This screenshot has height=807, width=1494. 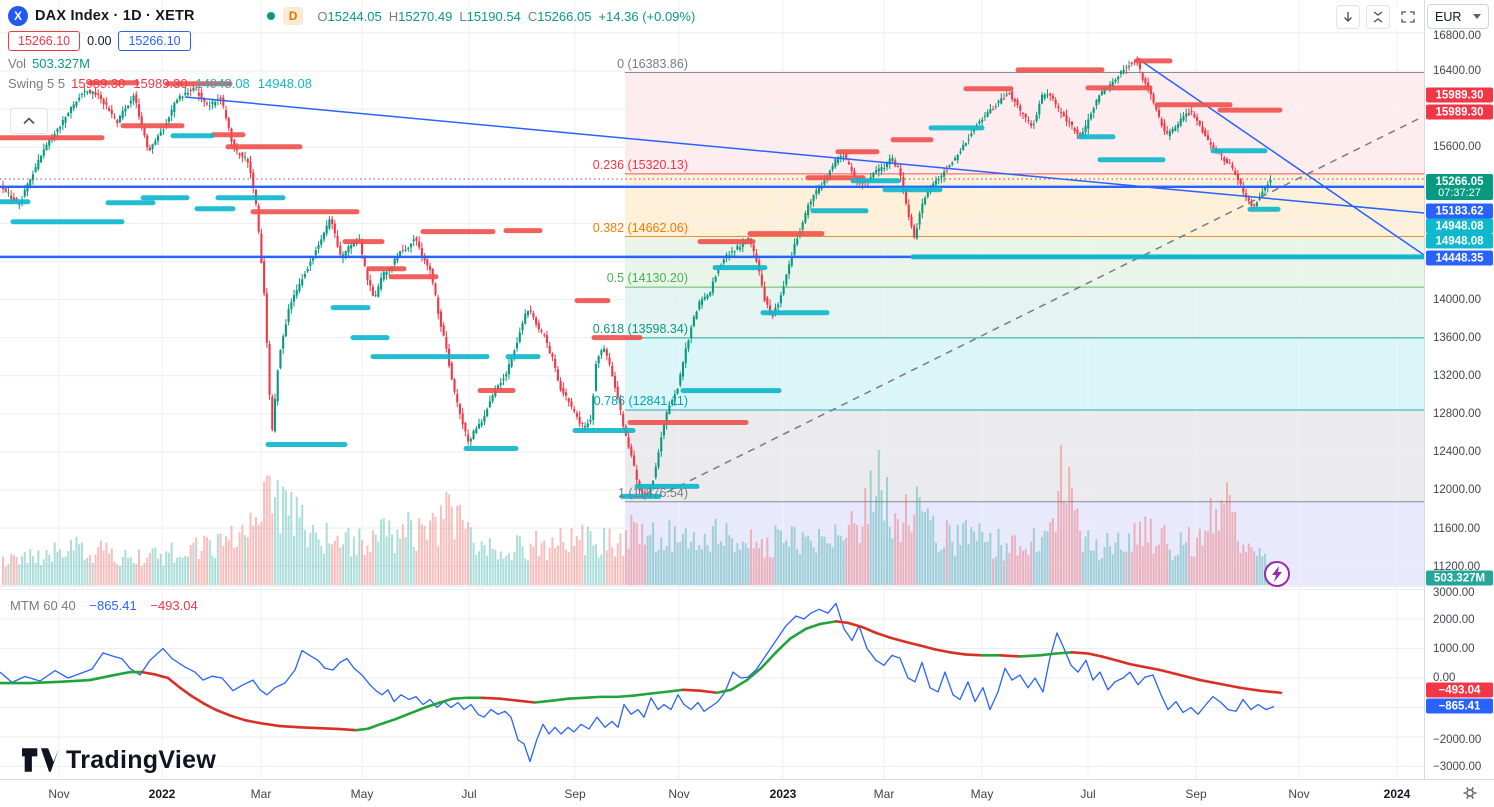 What do you see at coordinates (640, 164) in the screenshot?
I see `fib-level-label: 0.236 (15320.13)` at bounding box center [640, 164].